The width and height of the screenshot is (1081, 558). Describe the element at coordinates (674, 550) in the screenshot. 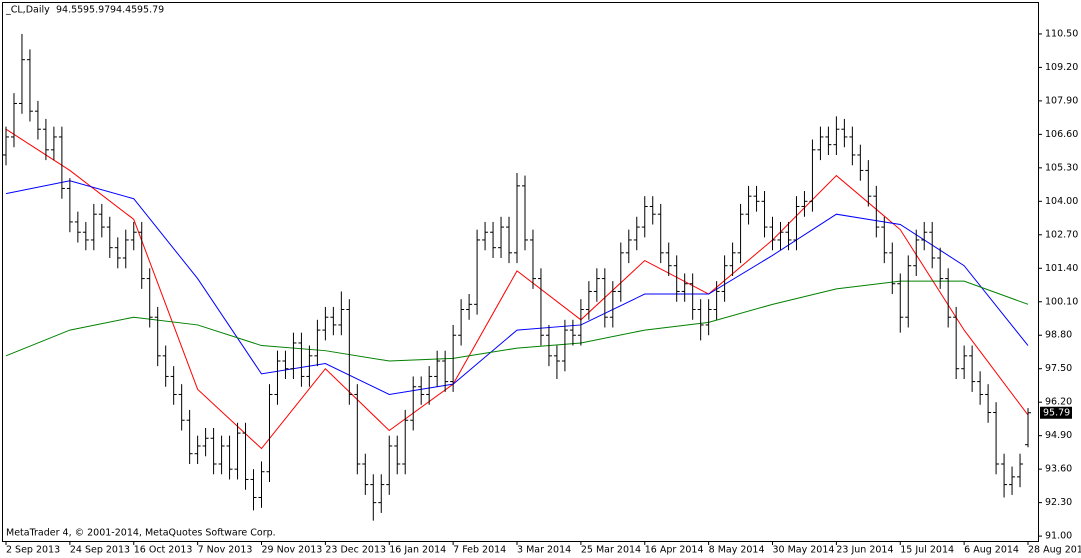

I see `x-tick-label: 16 Apr 2014` at that location.